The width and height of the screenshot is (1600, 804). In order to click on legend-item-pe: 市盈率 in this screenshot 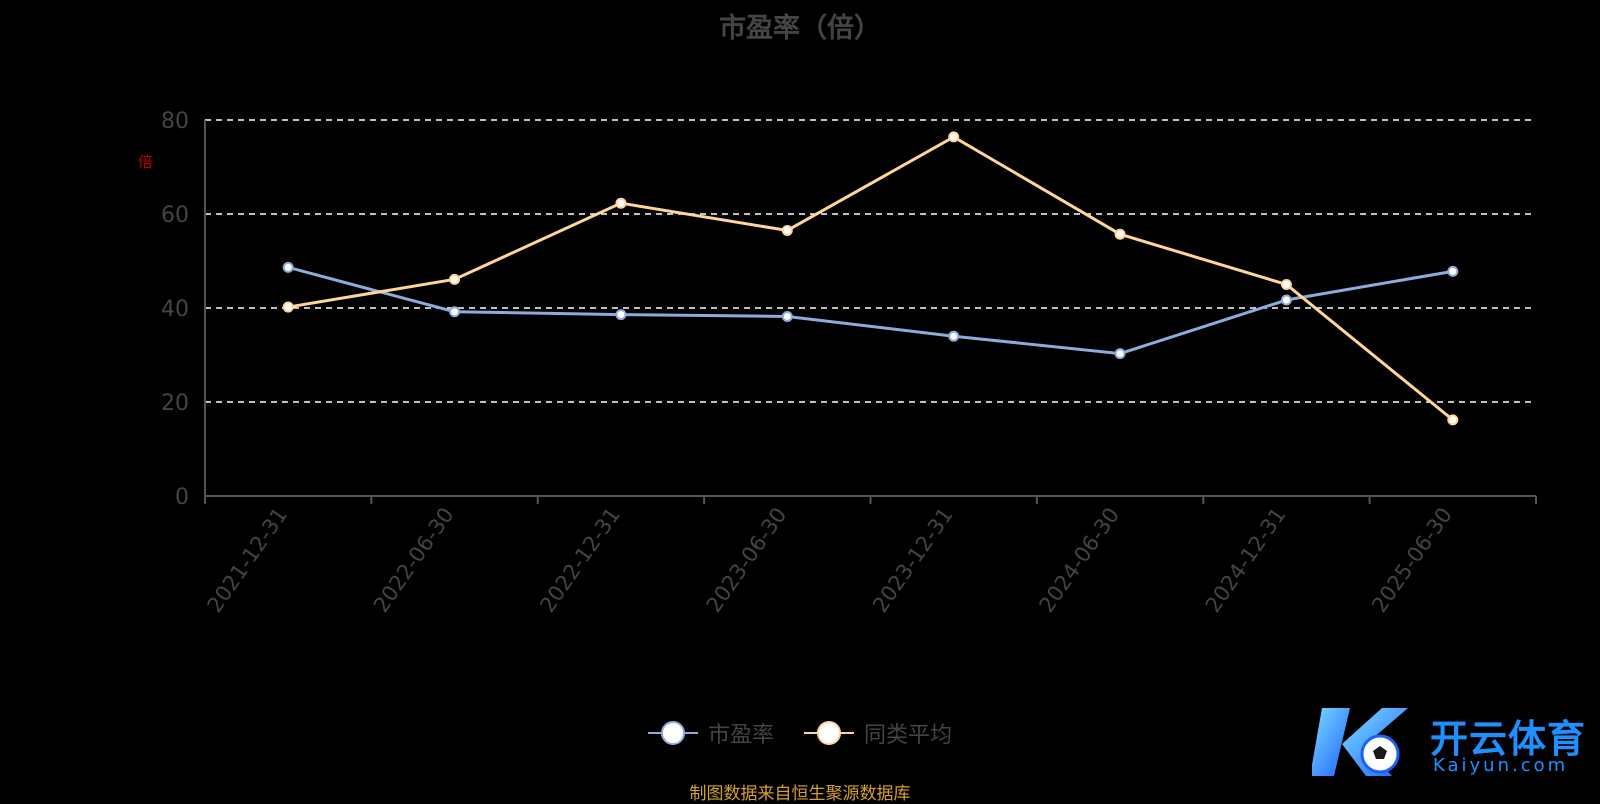, I will do `click(710, 733)`.